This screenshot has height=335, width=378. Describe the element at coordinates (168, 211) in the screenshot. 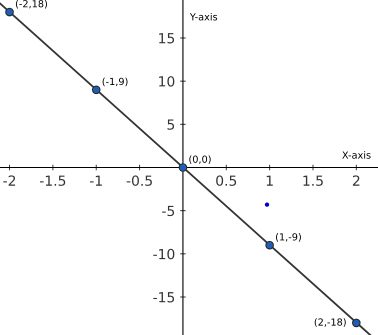

I see `y-tick-label: -5` at that location.